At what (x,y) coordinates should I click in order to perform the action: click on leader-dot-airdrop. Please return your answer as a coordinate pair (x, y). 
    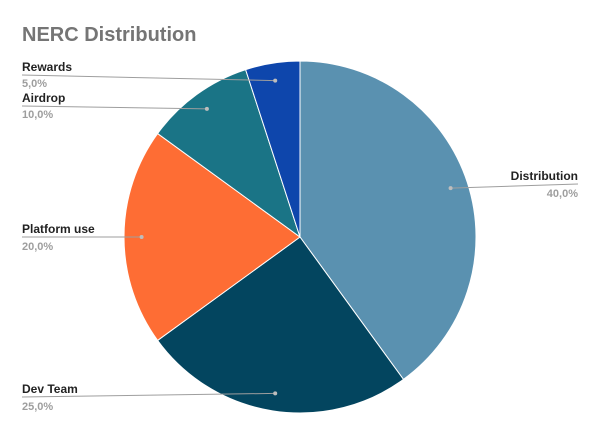
    Looking at the image, I should click on (206, 108).